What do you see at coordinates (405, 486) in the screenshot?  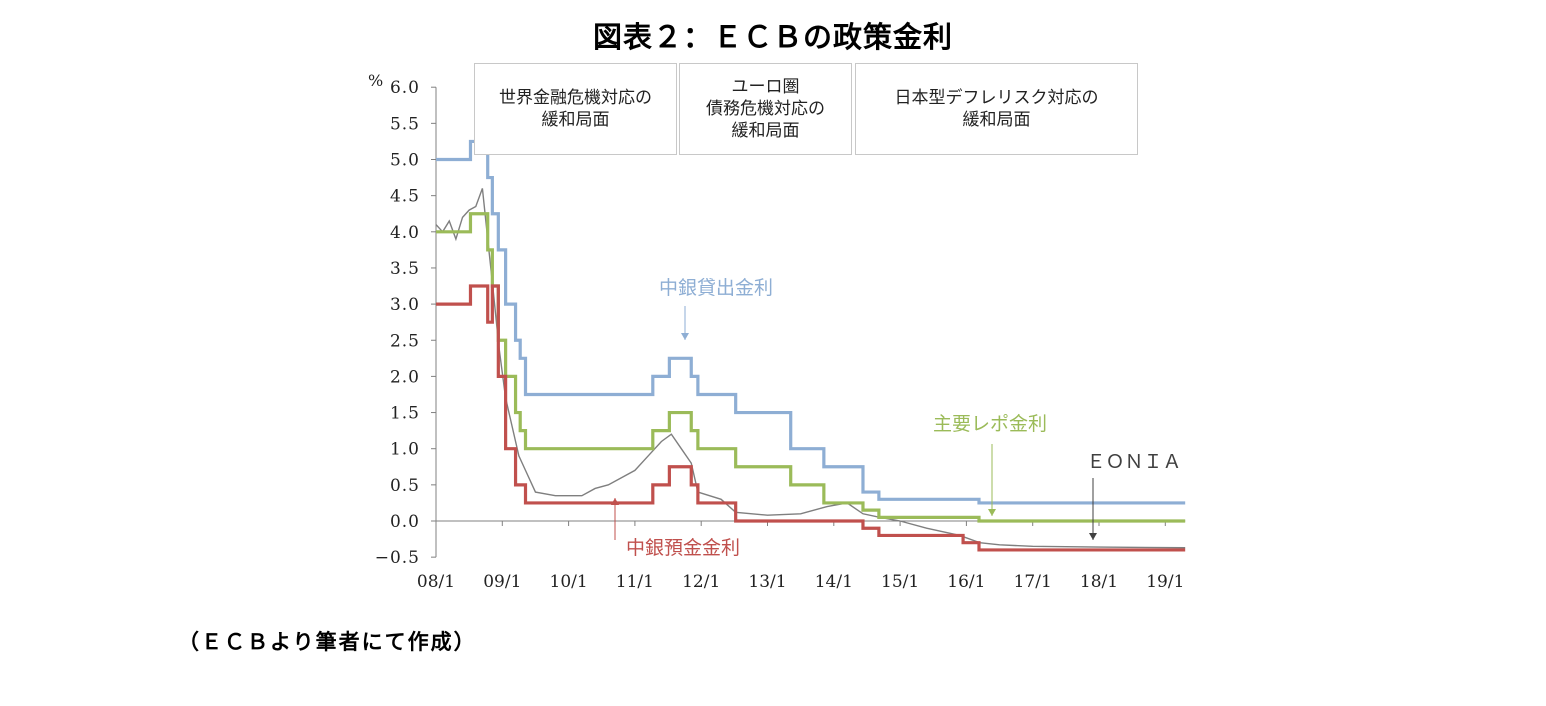 I see `y-tick-label: 0.5` at bounding box center [405, 486].